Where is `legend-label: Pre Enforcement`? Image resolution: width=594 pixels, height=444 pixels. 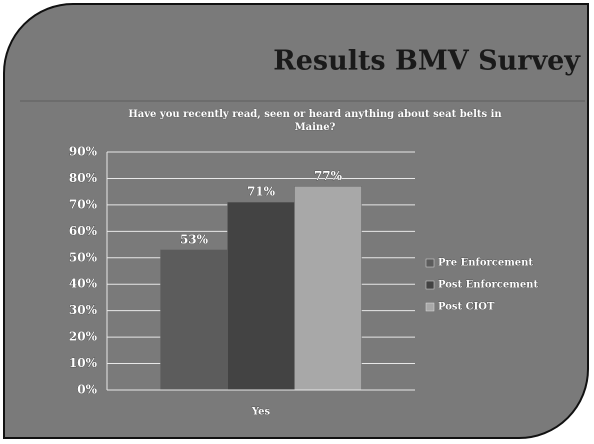
legend-label: Pre Enforcement is located at coordinates (485, 263).